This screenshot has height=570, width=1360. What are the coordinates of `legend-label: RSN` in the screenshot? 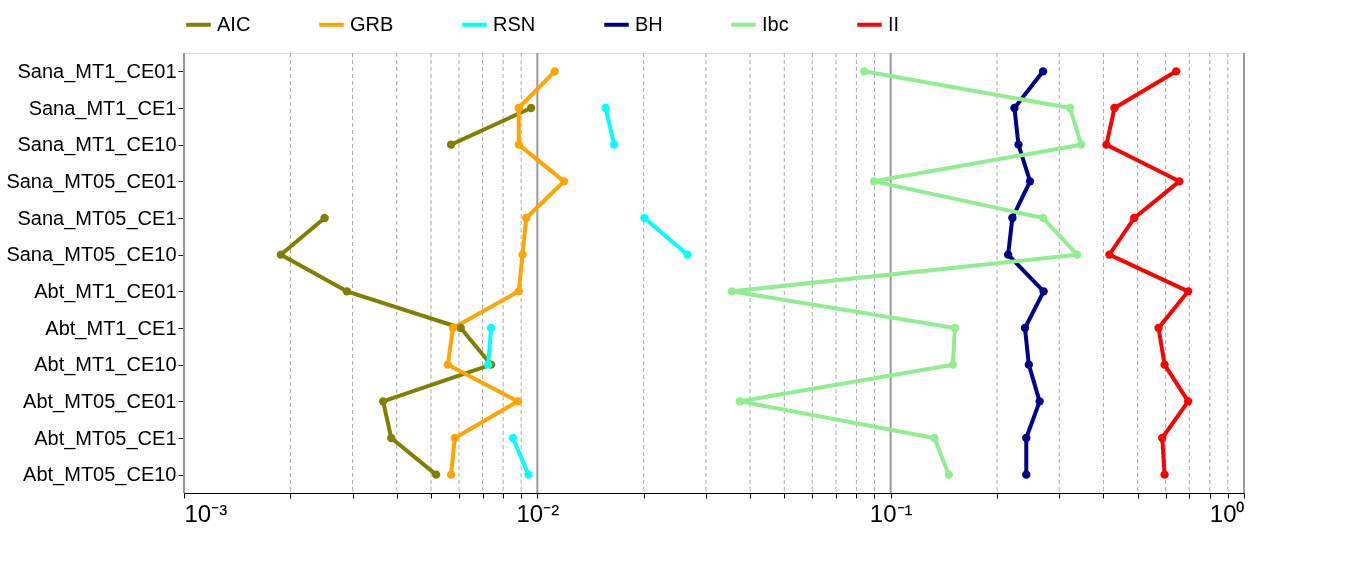 It's located at (514, 23).